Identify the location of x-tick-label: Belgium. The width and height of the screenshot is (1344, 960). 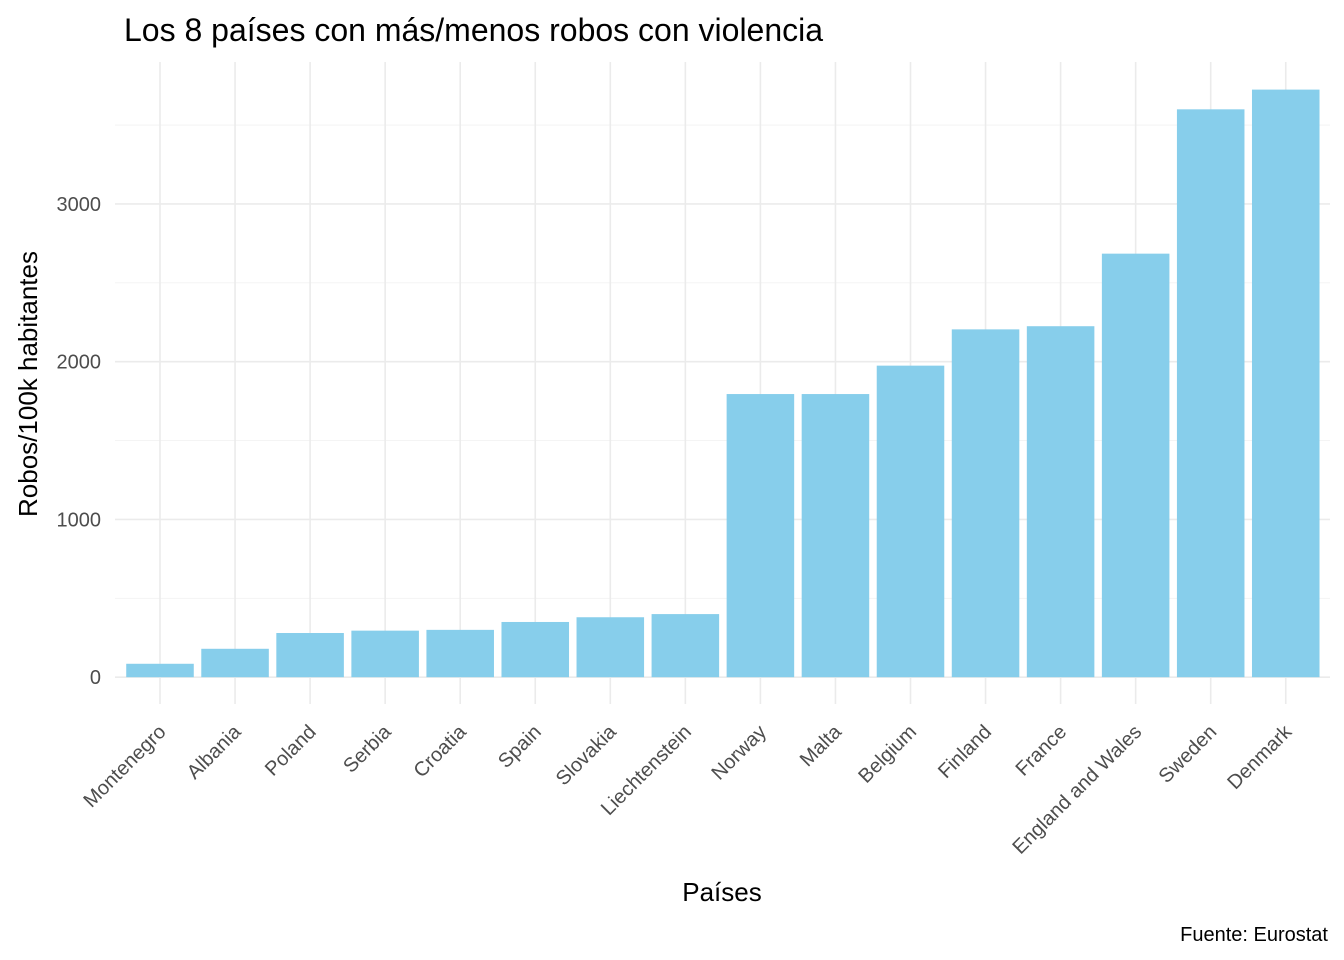
(887, 754).